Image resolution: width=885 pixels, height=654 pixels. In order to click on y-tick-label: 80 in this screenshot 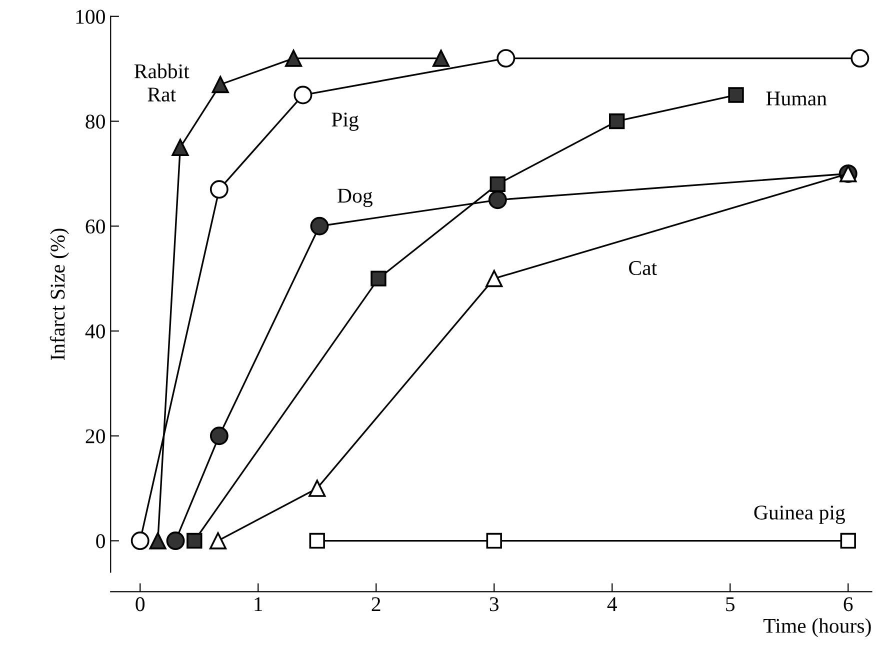, I will do `click(95, 121)`.